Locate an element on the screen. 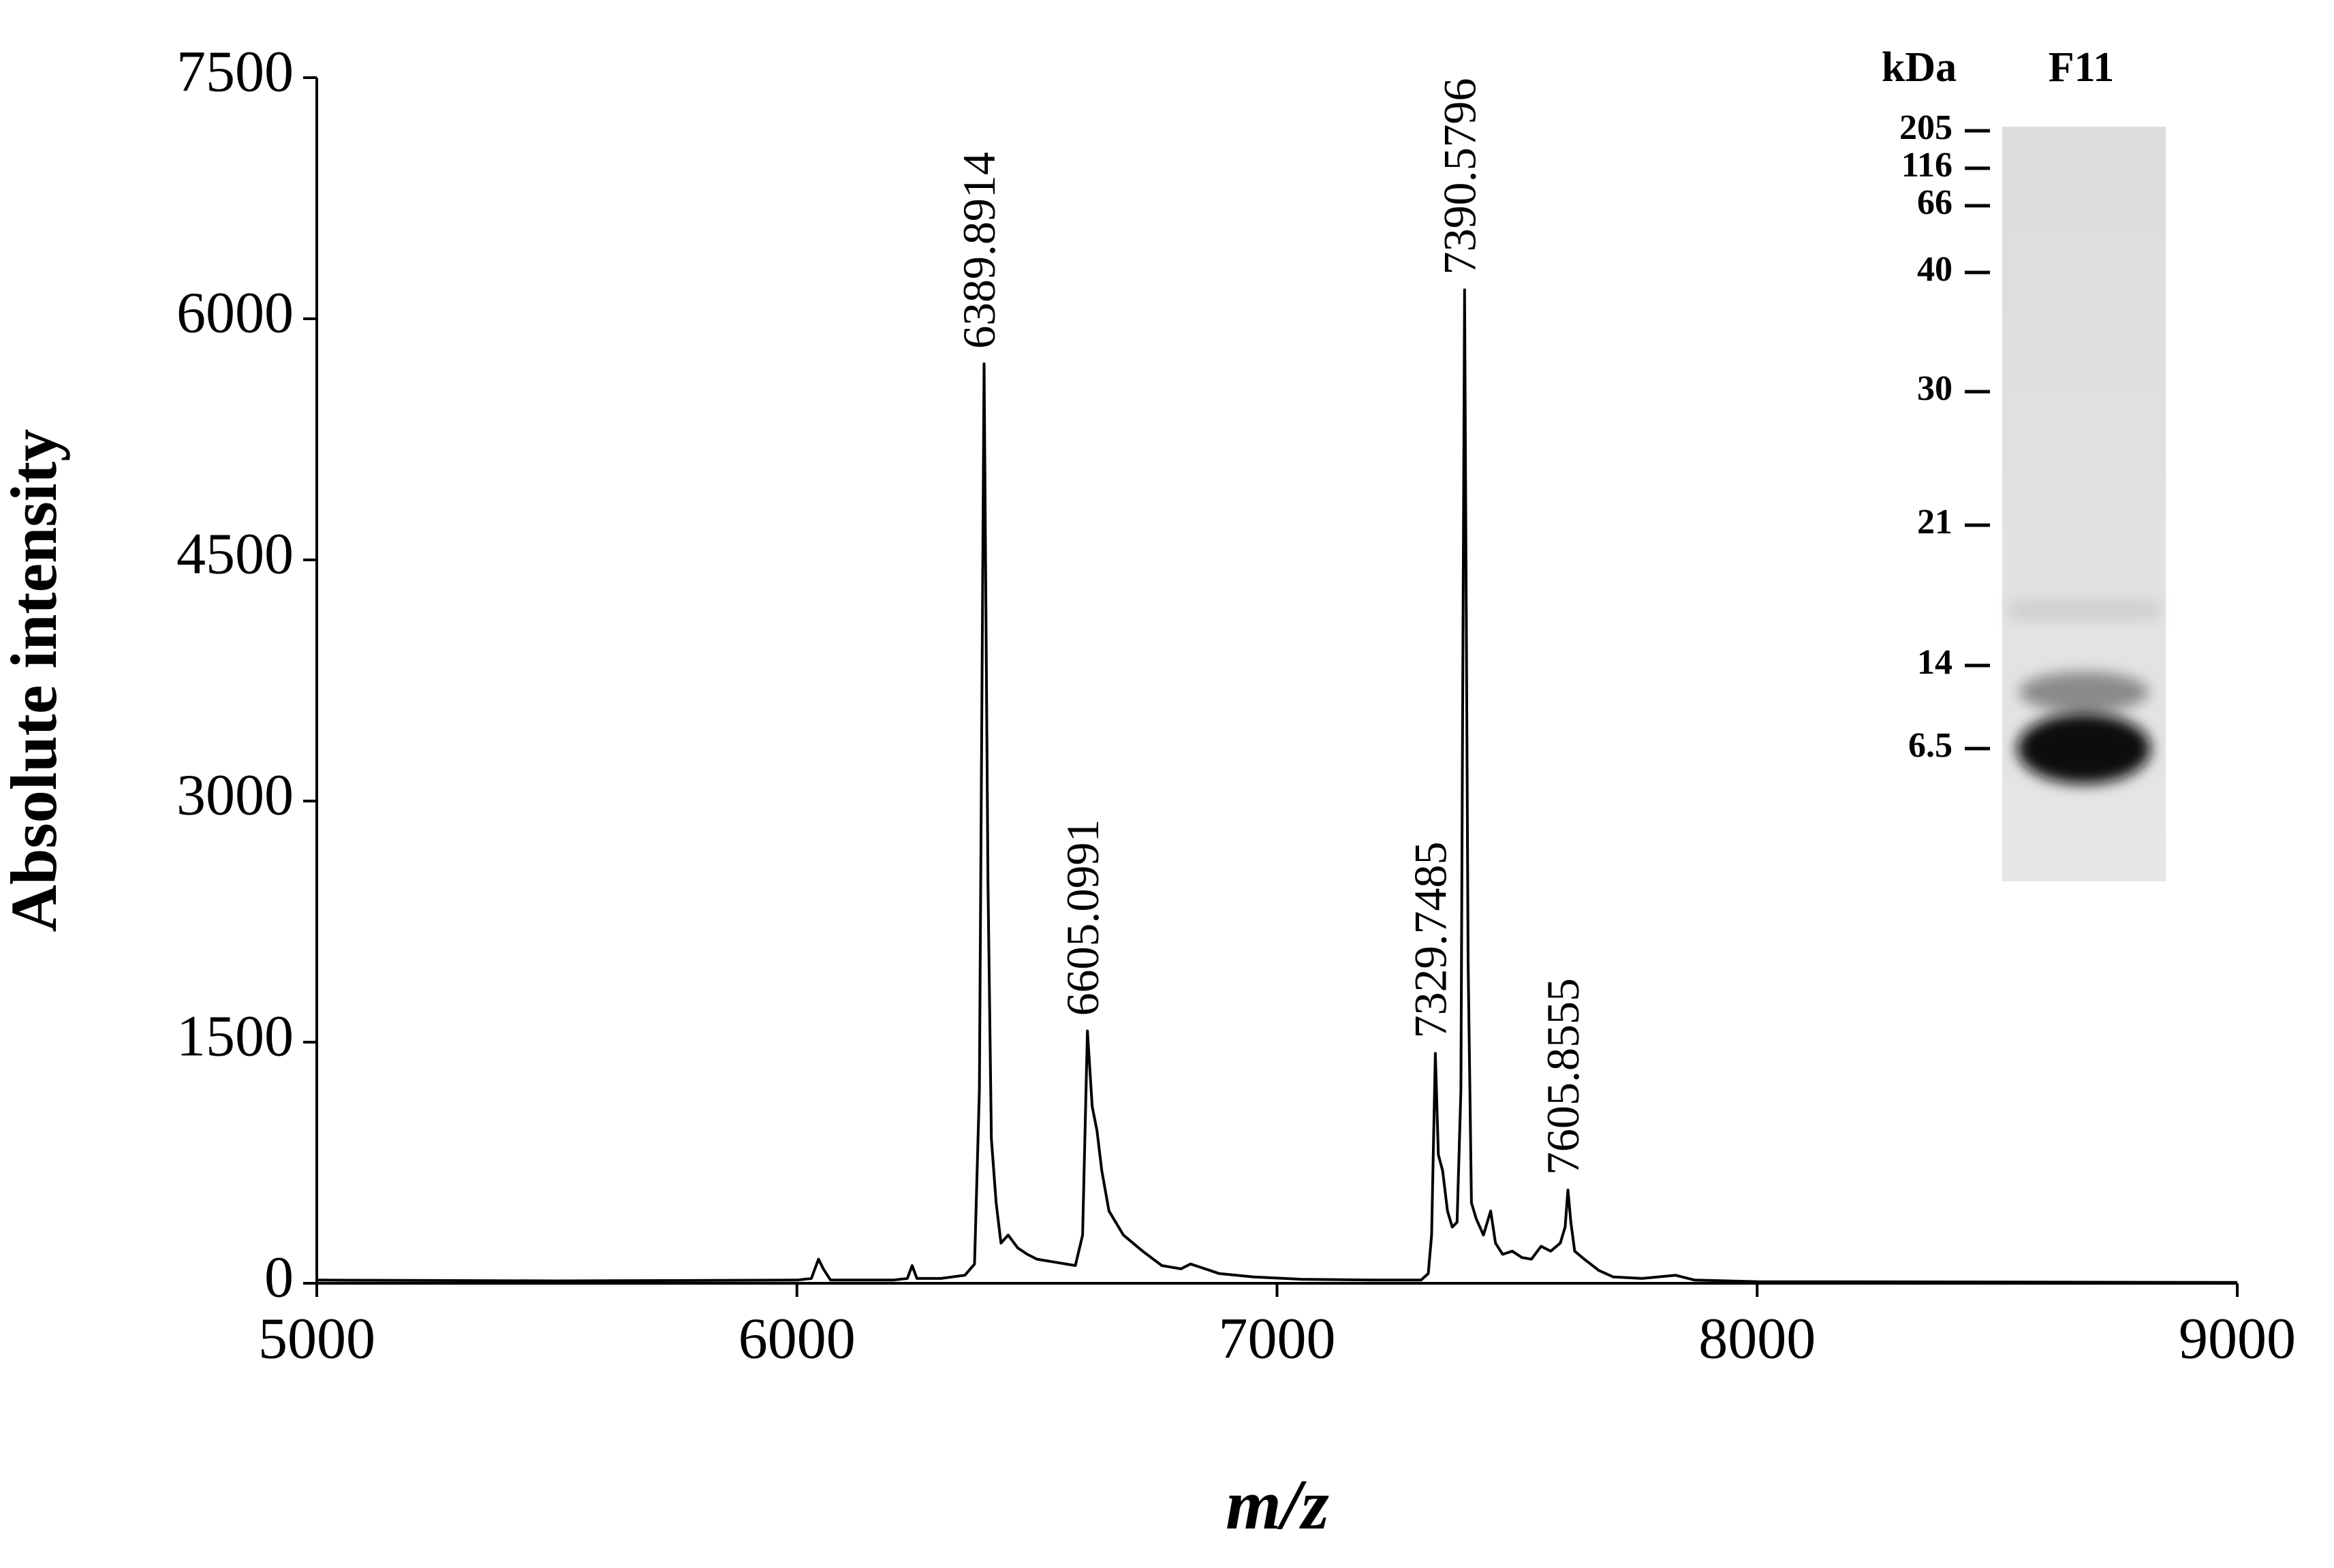 The height and width of the screenshot is (1568, 2334). y-tick-label: 6000 is located at coordinates (235, 312).